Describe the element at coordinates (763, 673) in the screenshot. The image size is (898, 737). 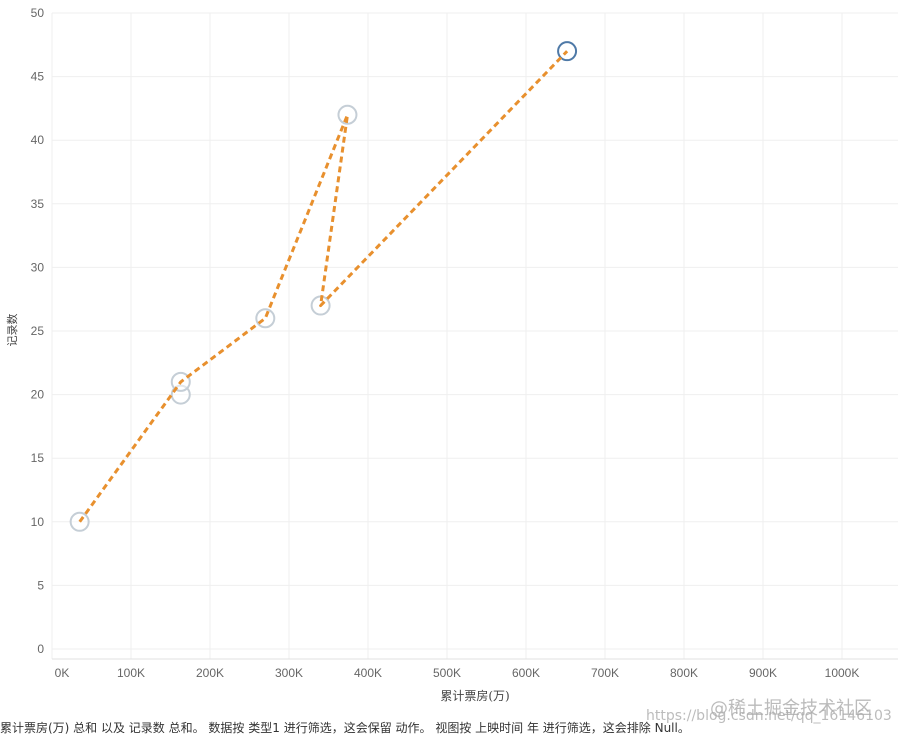
I see `x-tick-label: 900K` at that location.